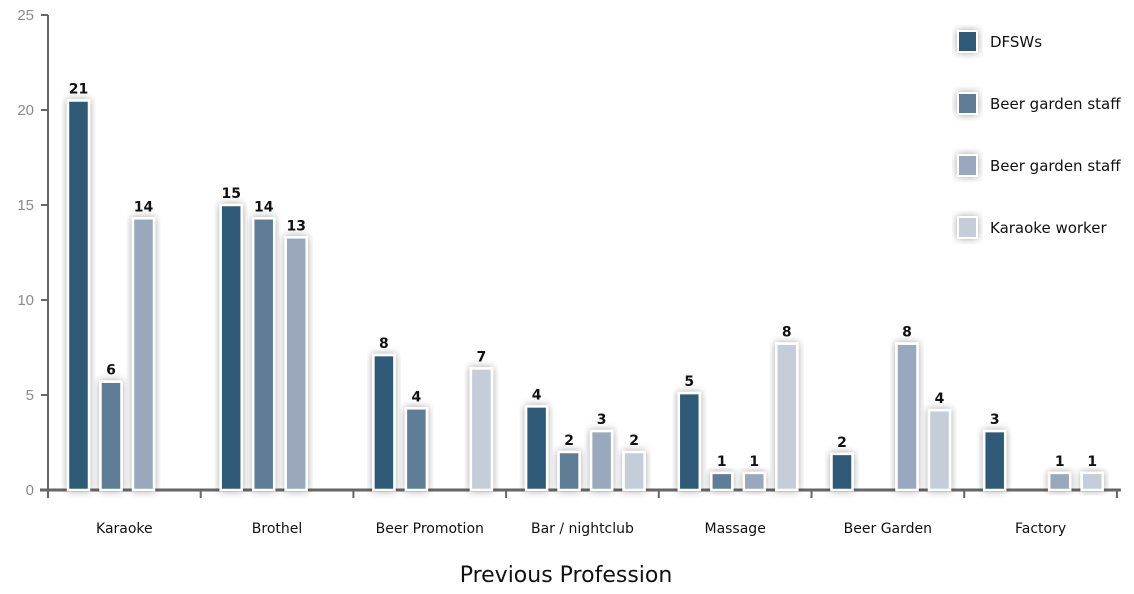  I want to click on legend-item: DFSWs, so click(999, 41).